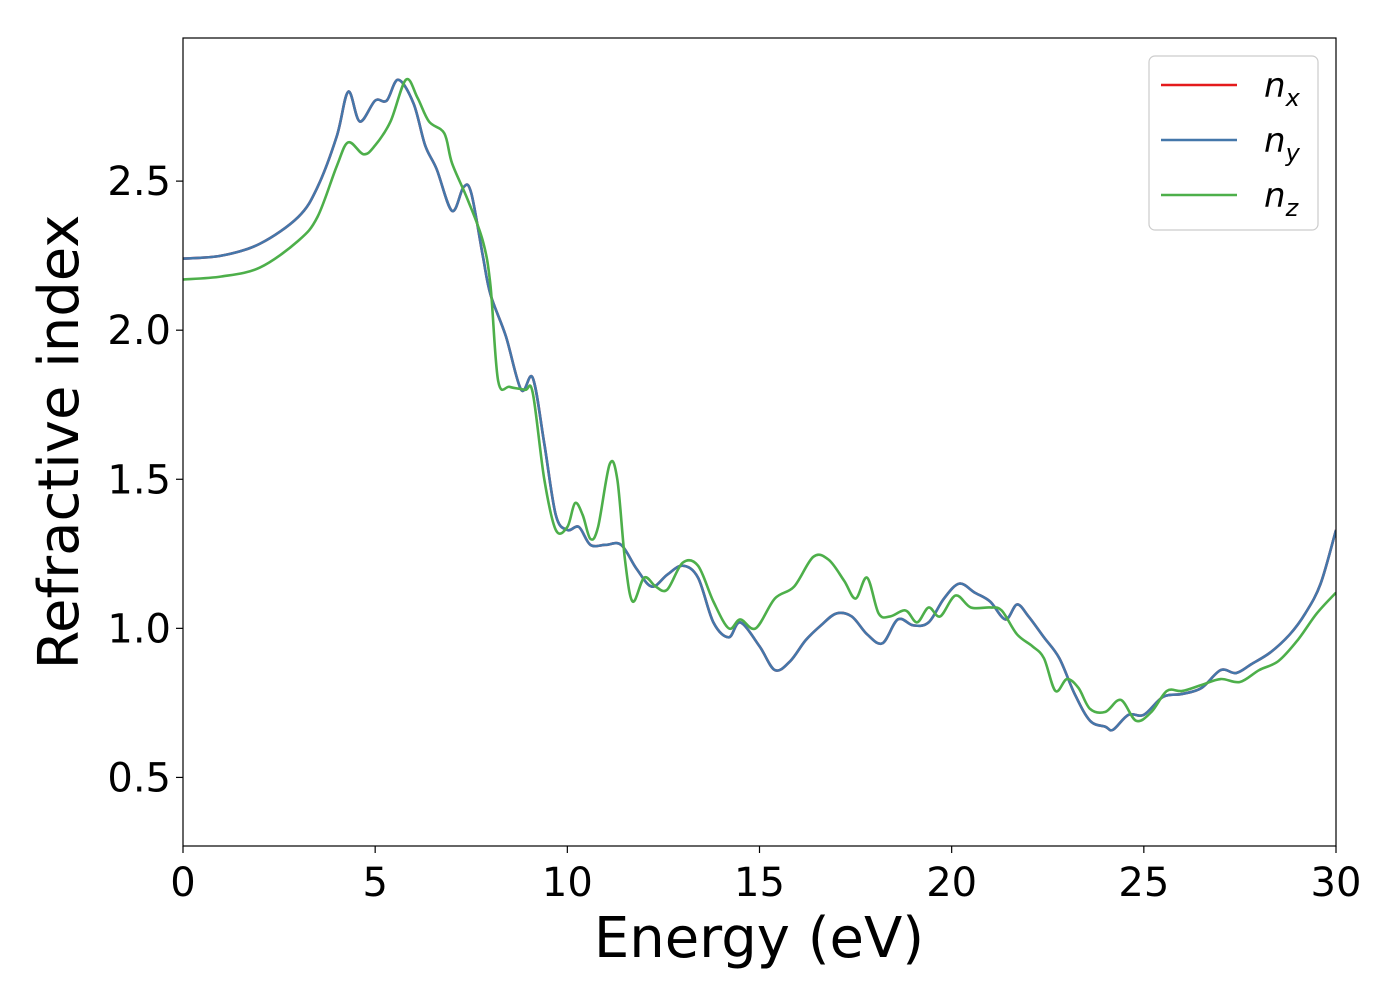 The height and width of the screenshot is (1000, 1400). I want to click on x-axis-label: Energy (eV), so click(759, 938).